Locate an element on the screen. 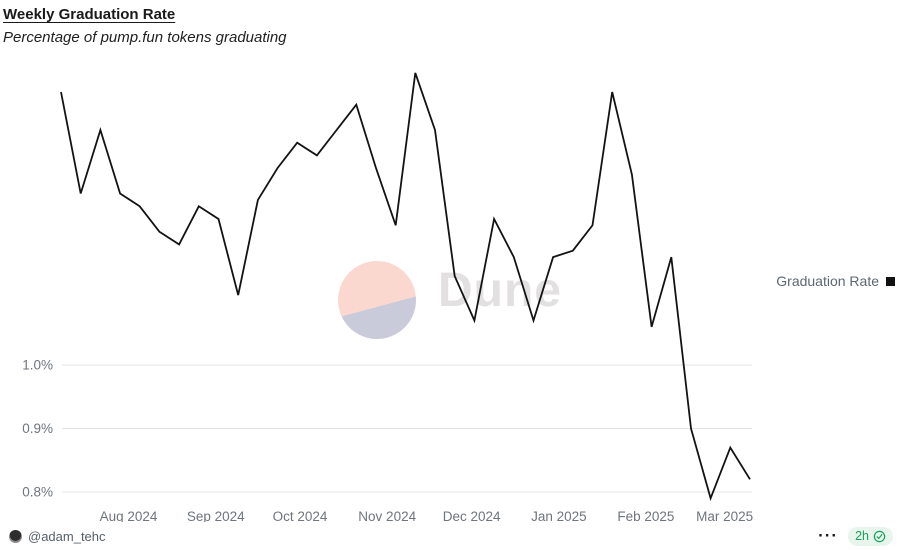 The width and height of the screenshot is (902, 550). chart-legend: Graduation Rate is located at coordinates (835, 281).